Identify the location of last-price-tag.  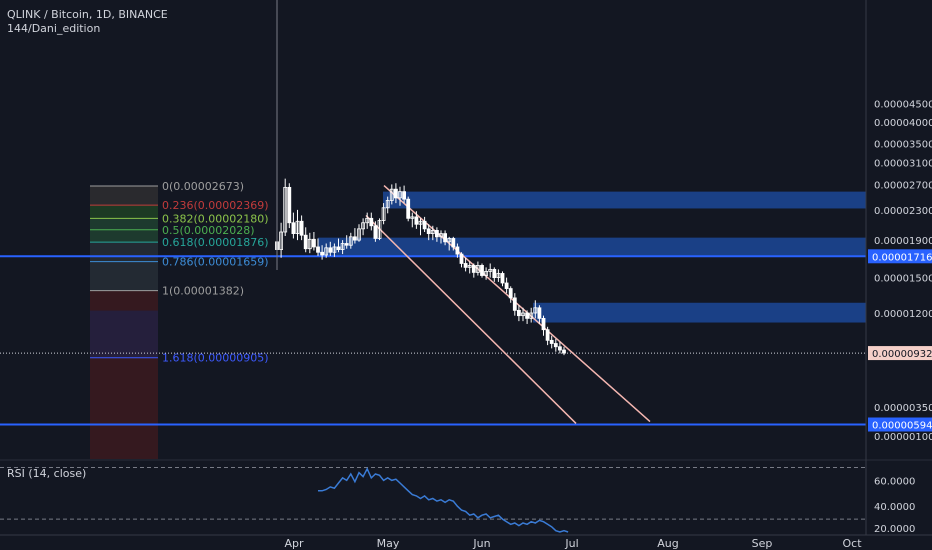
(900, 353).